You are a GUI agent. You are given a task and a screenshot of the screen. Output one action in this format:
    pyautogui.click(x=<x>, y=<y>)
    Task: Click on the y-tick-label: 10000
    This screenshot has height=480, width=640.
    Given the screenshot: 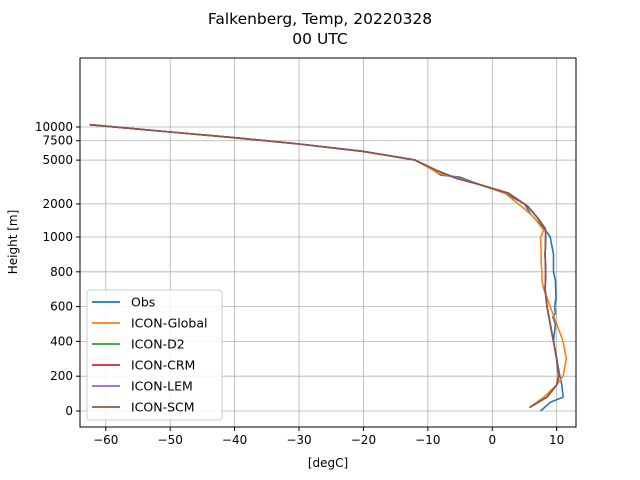 What is the action you would take?
    pyautogui.click(x=54, y=127)
    